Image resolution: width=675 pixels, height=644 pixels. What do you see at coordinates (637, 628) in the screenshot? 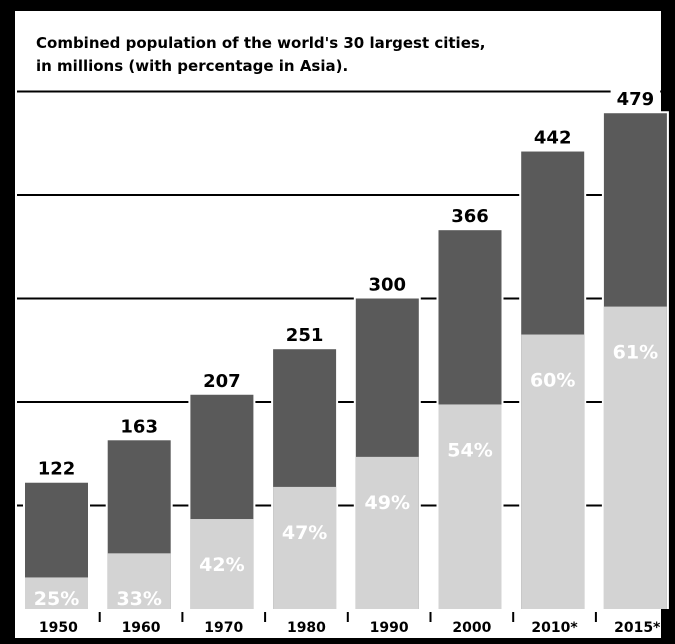
I see `category-label: 2015*` at bounding box center [637, 628].